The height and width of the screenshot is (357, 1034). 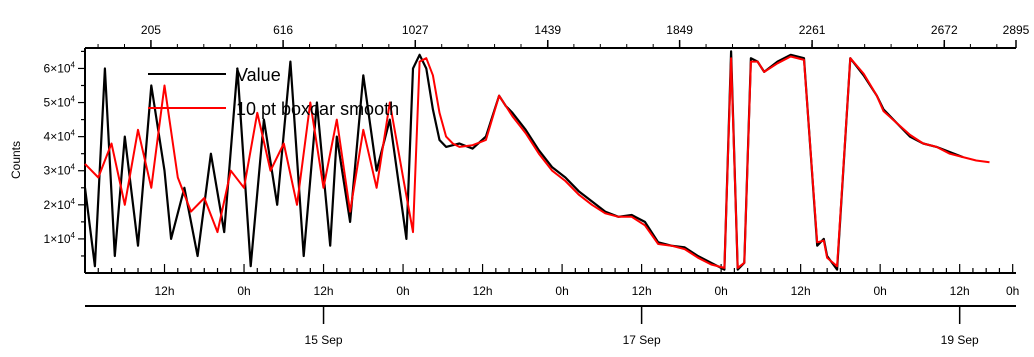 What do you see at coordinates (642, 340) in the screenshot?
I see `date-tick-label: 17 Sep` at bounding box center [642, 340].